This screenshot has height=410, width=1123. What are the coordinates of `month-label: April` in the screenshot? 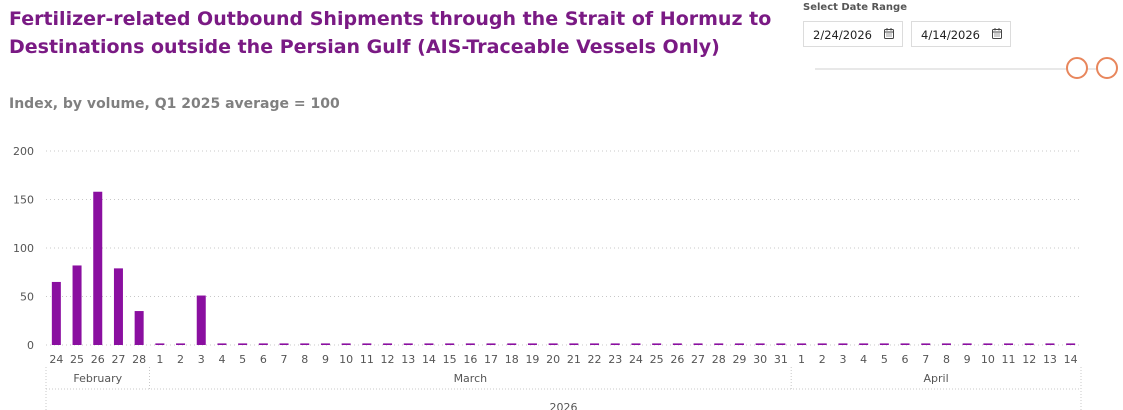 It's located at (936, 378).